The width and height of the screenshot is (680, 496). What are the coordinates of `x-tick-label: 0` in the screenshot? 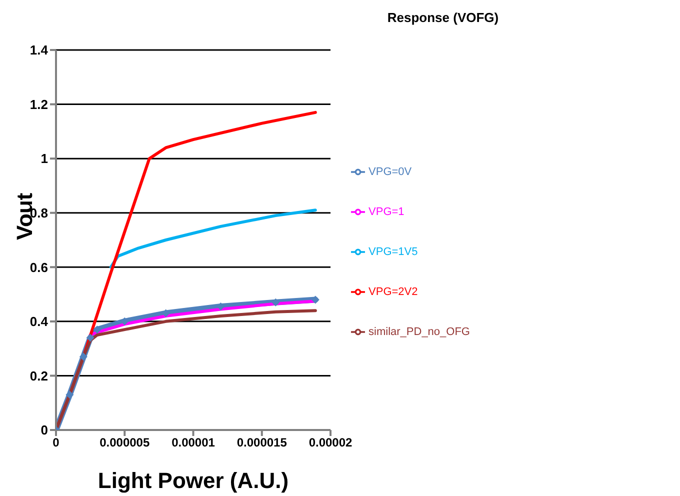 It's located at (56, 443).